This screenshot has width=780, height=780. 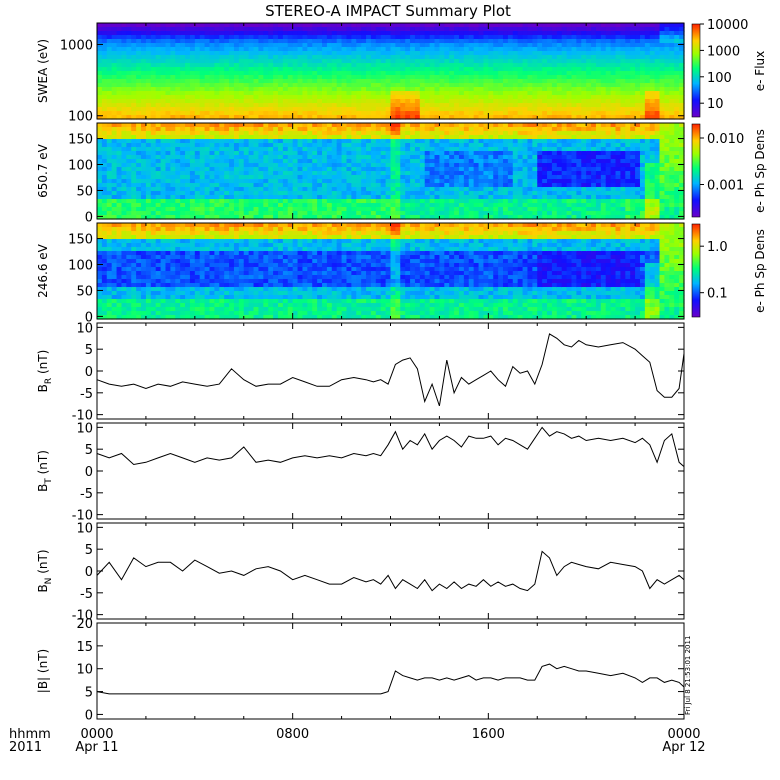 I want to click on y-tick-label: 1000, so click(x=76, y=45).